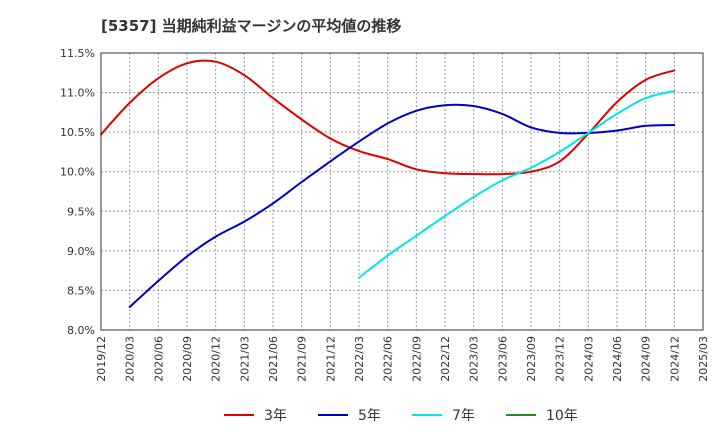 The width and height of the screenshot is (720, 440). Describe the element at coordinates (273, 359) in the screenshot. I see `x-tick-label: 2021/06` at that location.